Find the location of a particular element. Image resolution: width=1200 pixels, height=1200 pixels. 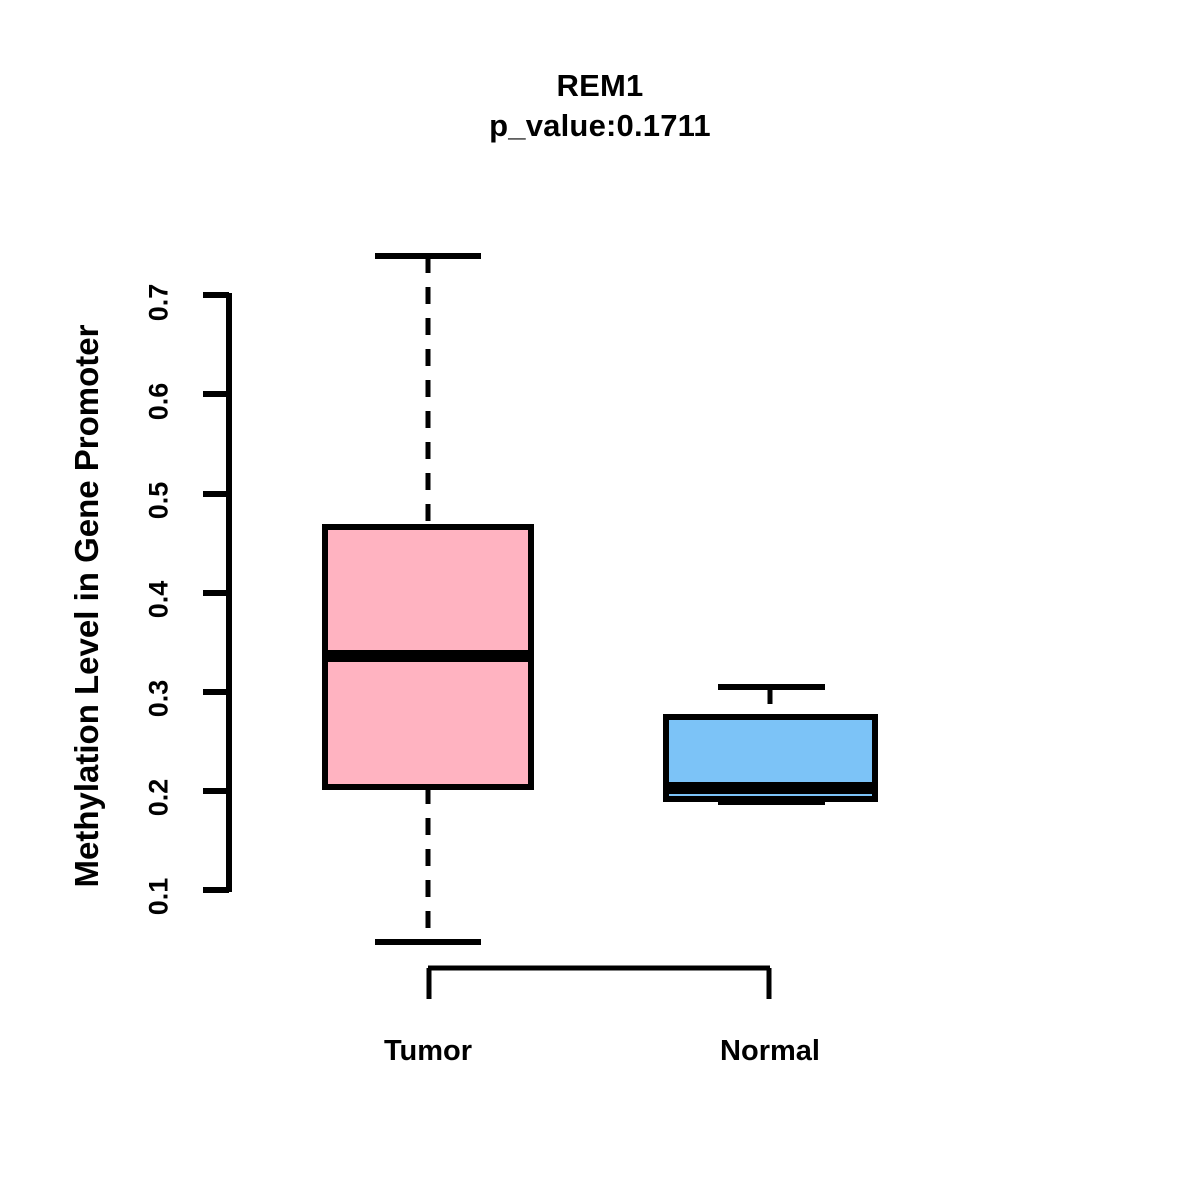

figure-title-block: REM1 p_value:0.1711 is located at coordinates (600, 105).